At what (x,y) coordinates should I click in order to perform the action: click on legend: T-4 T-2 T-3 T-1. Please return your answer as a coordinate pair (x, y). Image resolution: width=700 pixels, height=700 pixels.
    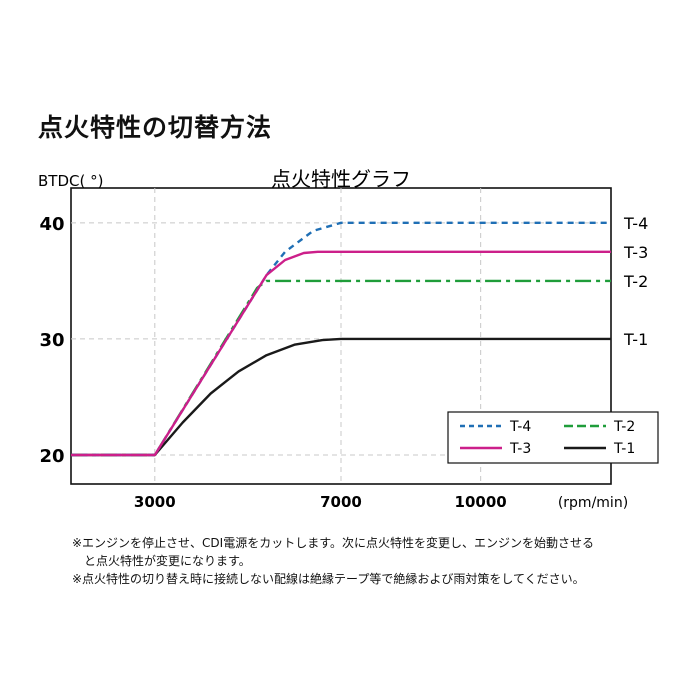
    Looking at the image, I should click on (553, 437).